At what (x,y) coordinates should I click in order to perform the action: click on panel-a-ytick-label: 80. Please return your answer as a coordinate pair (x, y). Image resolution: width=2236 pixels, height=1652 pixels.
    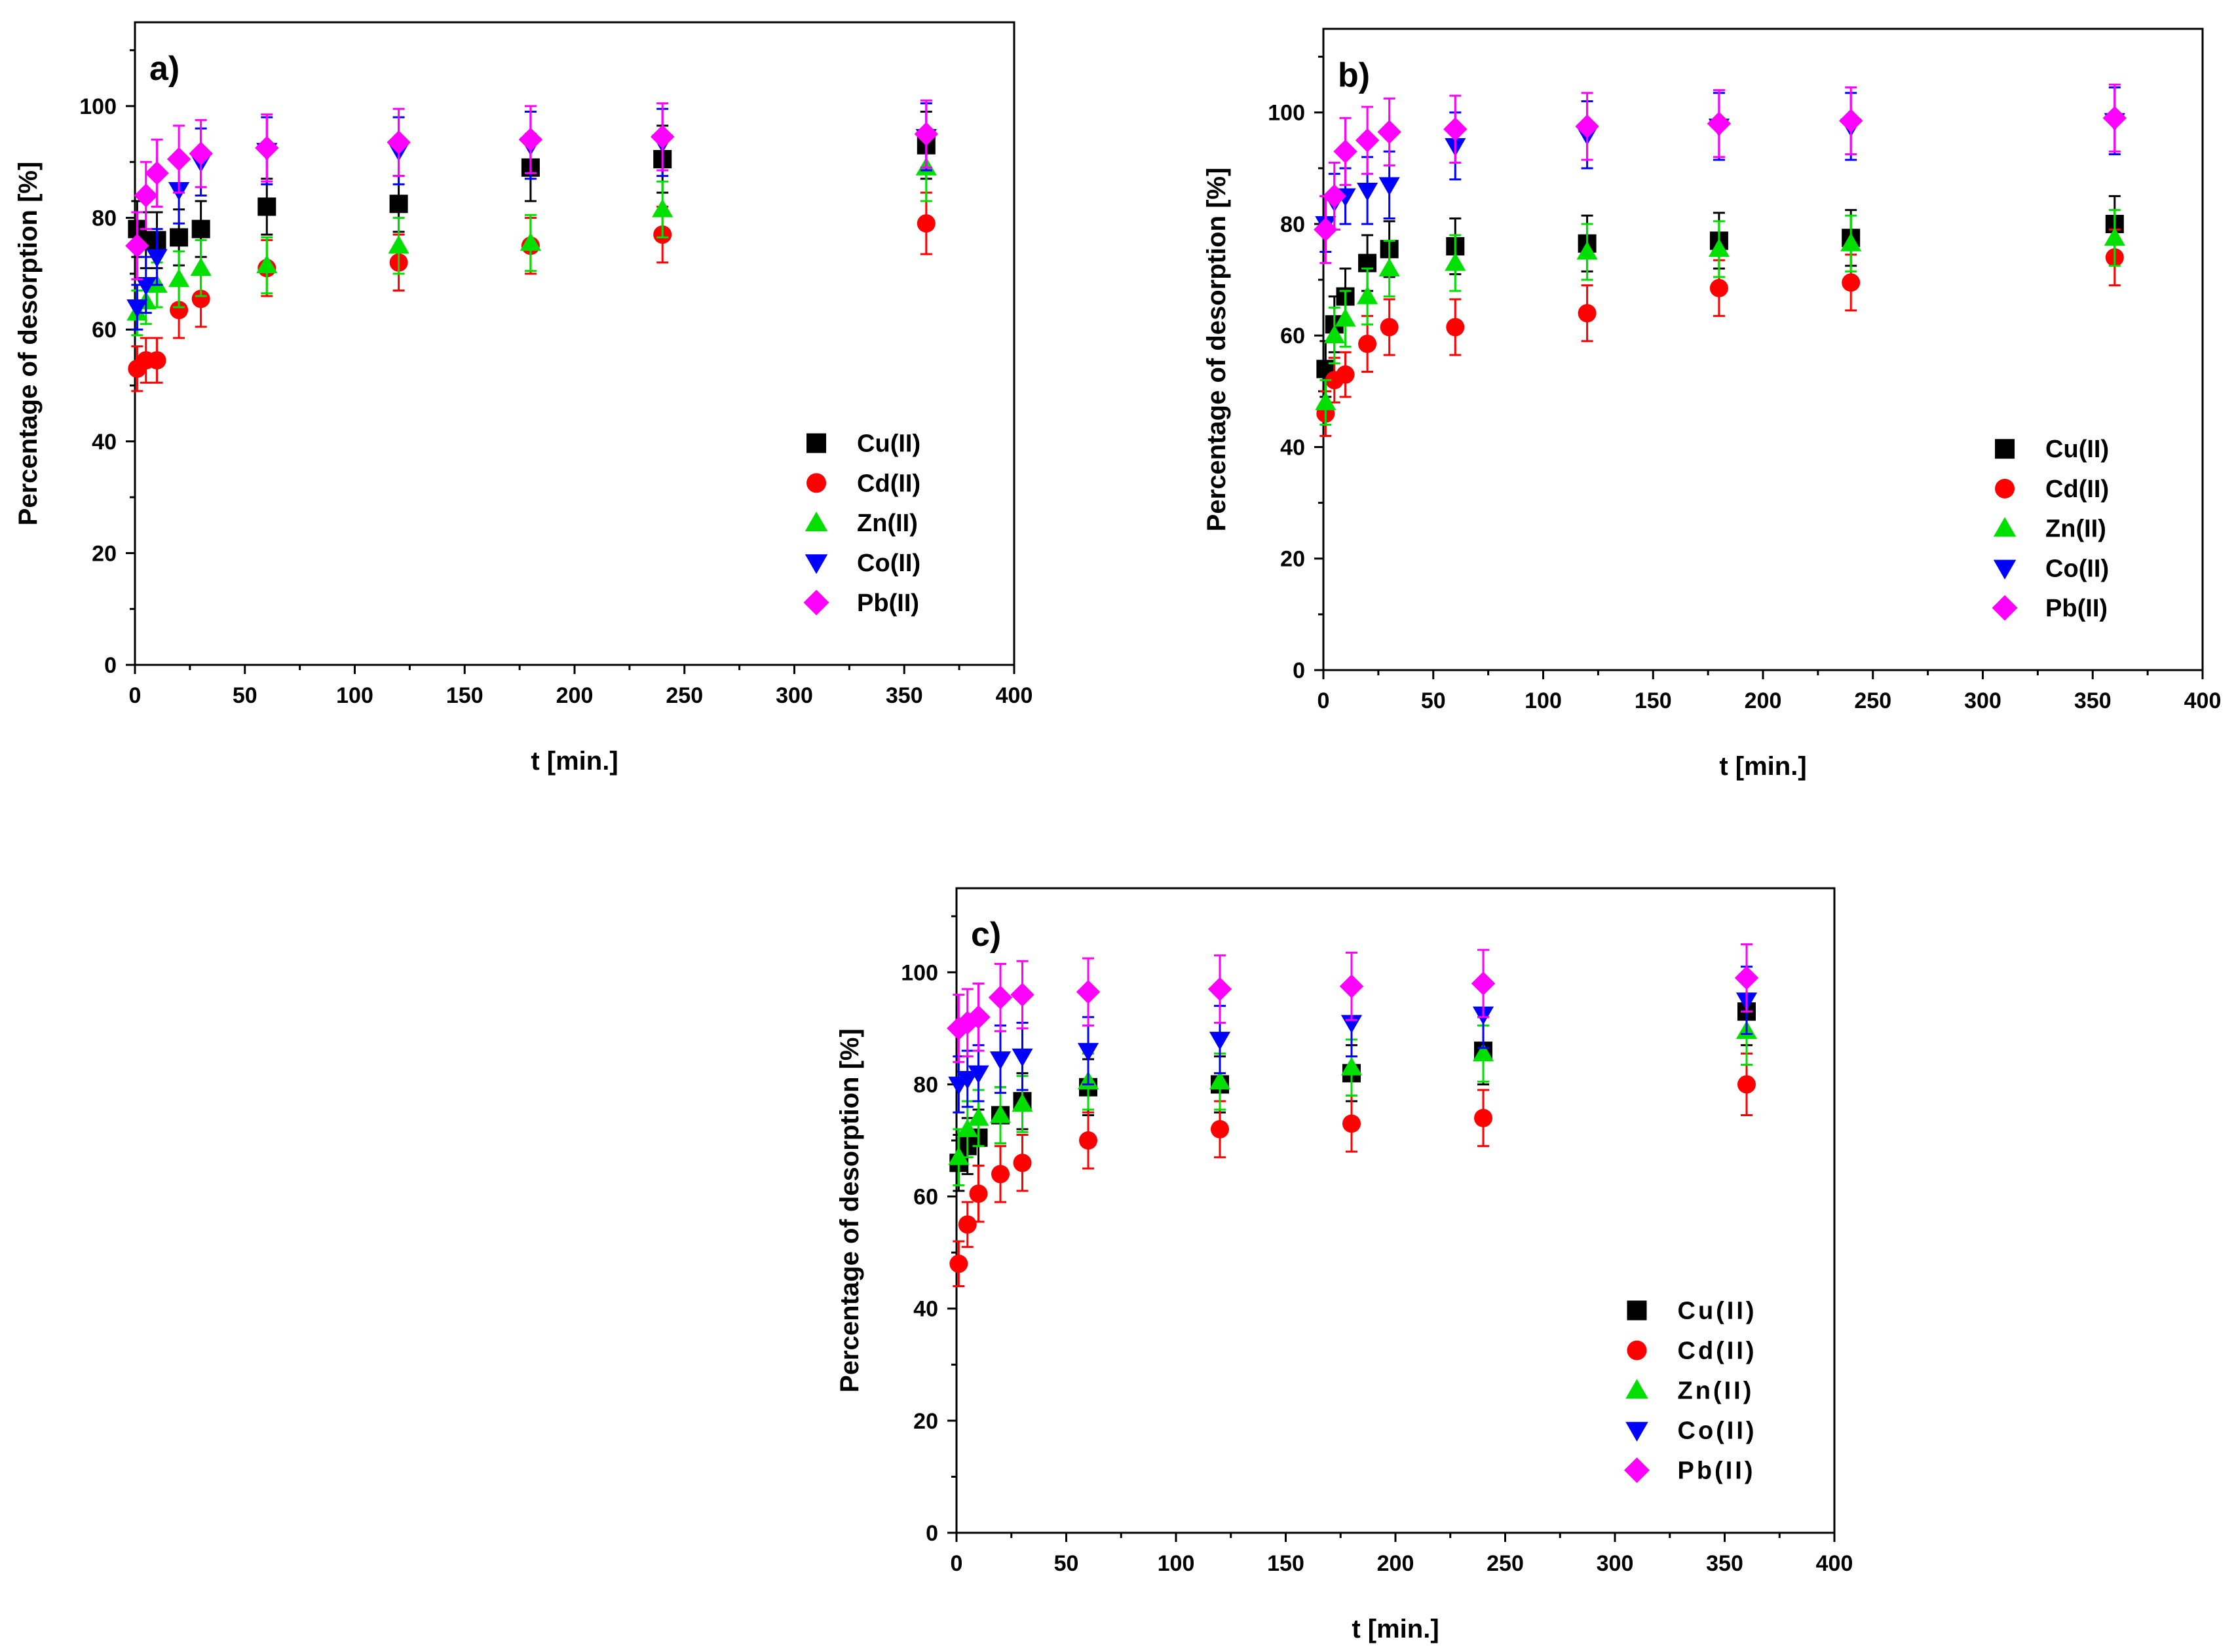
    Looking at the image, I should click on (104, 219).